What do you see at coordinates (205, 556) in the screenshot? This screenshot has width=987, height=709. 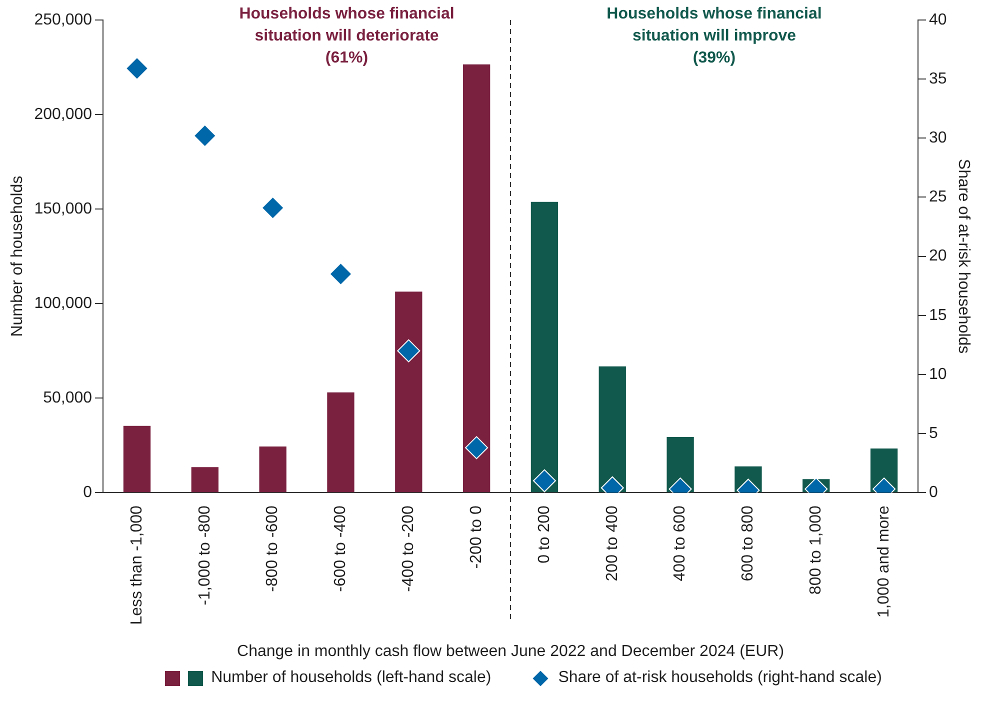 I see `x-tick-label: -1,000 to -800` at bounding box center [205, 556].